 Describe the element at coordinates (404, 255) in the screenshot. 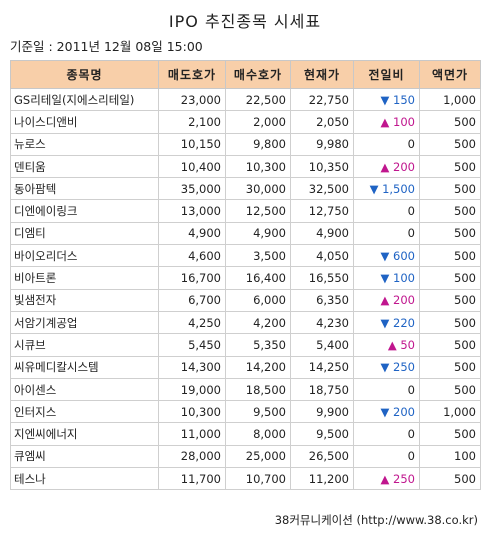

I see `change-amount: 600` at that location.